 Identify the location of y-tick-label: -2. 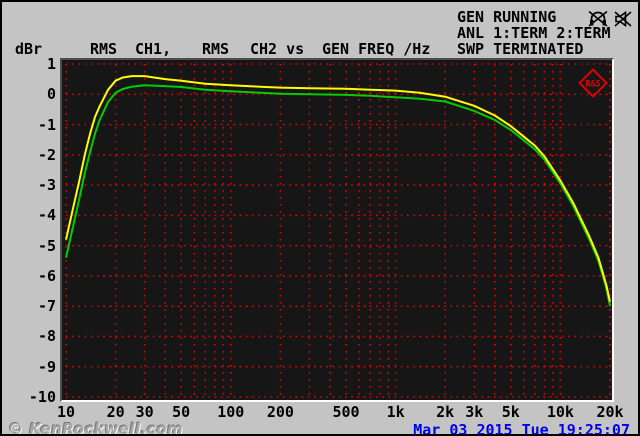
(46, 154).